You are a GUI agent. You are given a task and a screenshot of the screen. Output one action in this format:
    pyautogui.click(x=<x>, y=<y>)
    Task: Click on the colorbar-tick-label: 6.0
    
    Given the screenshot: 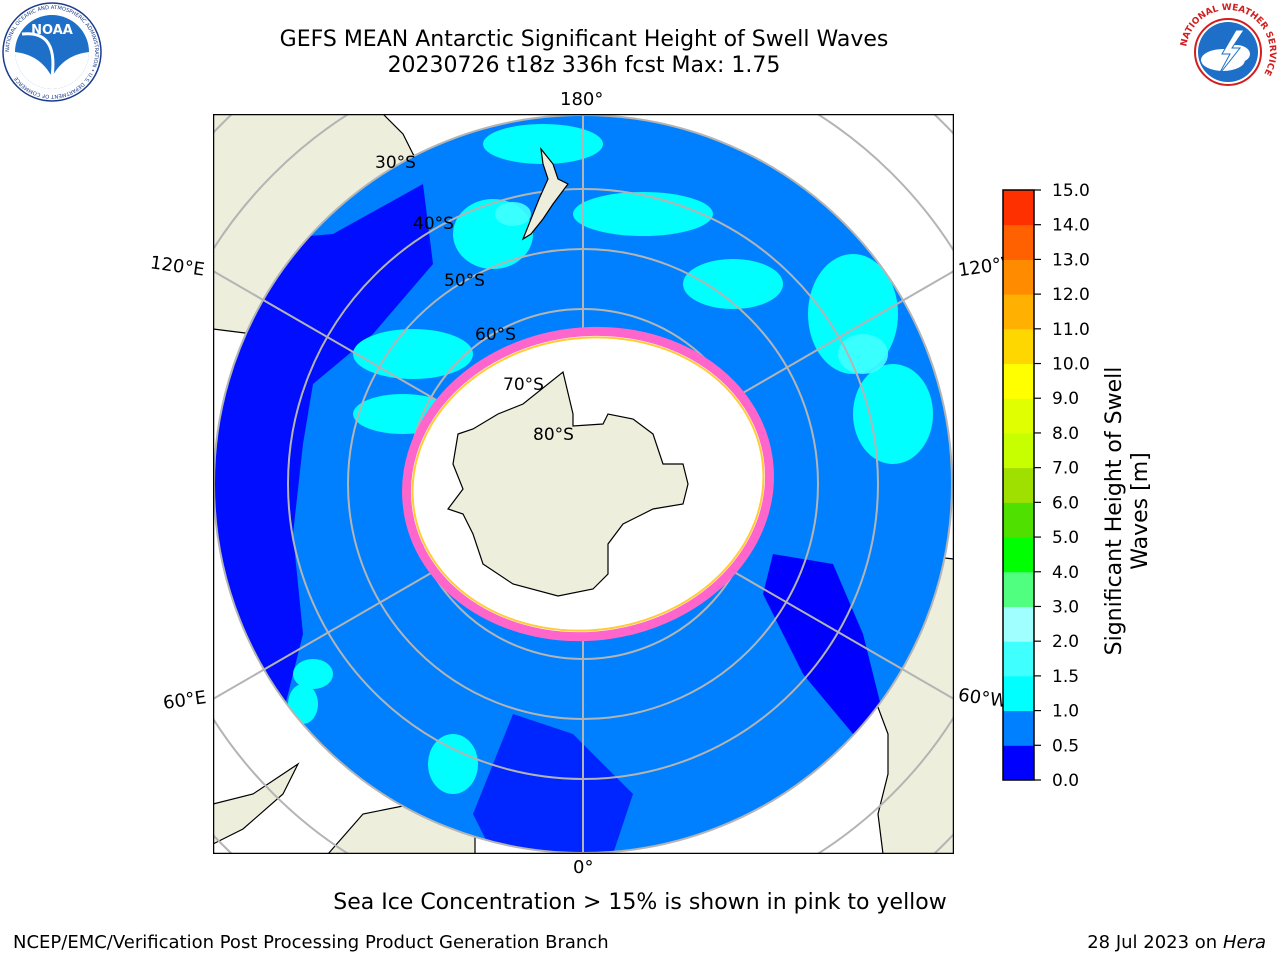 What is the action you would take?
    pyautogui.click(x=1065, y=503)
    